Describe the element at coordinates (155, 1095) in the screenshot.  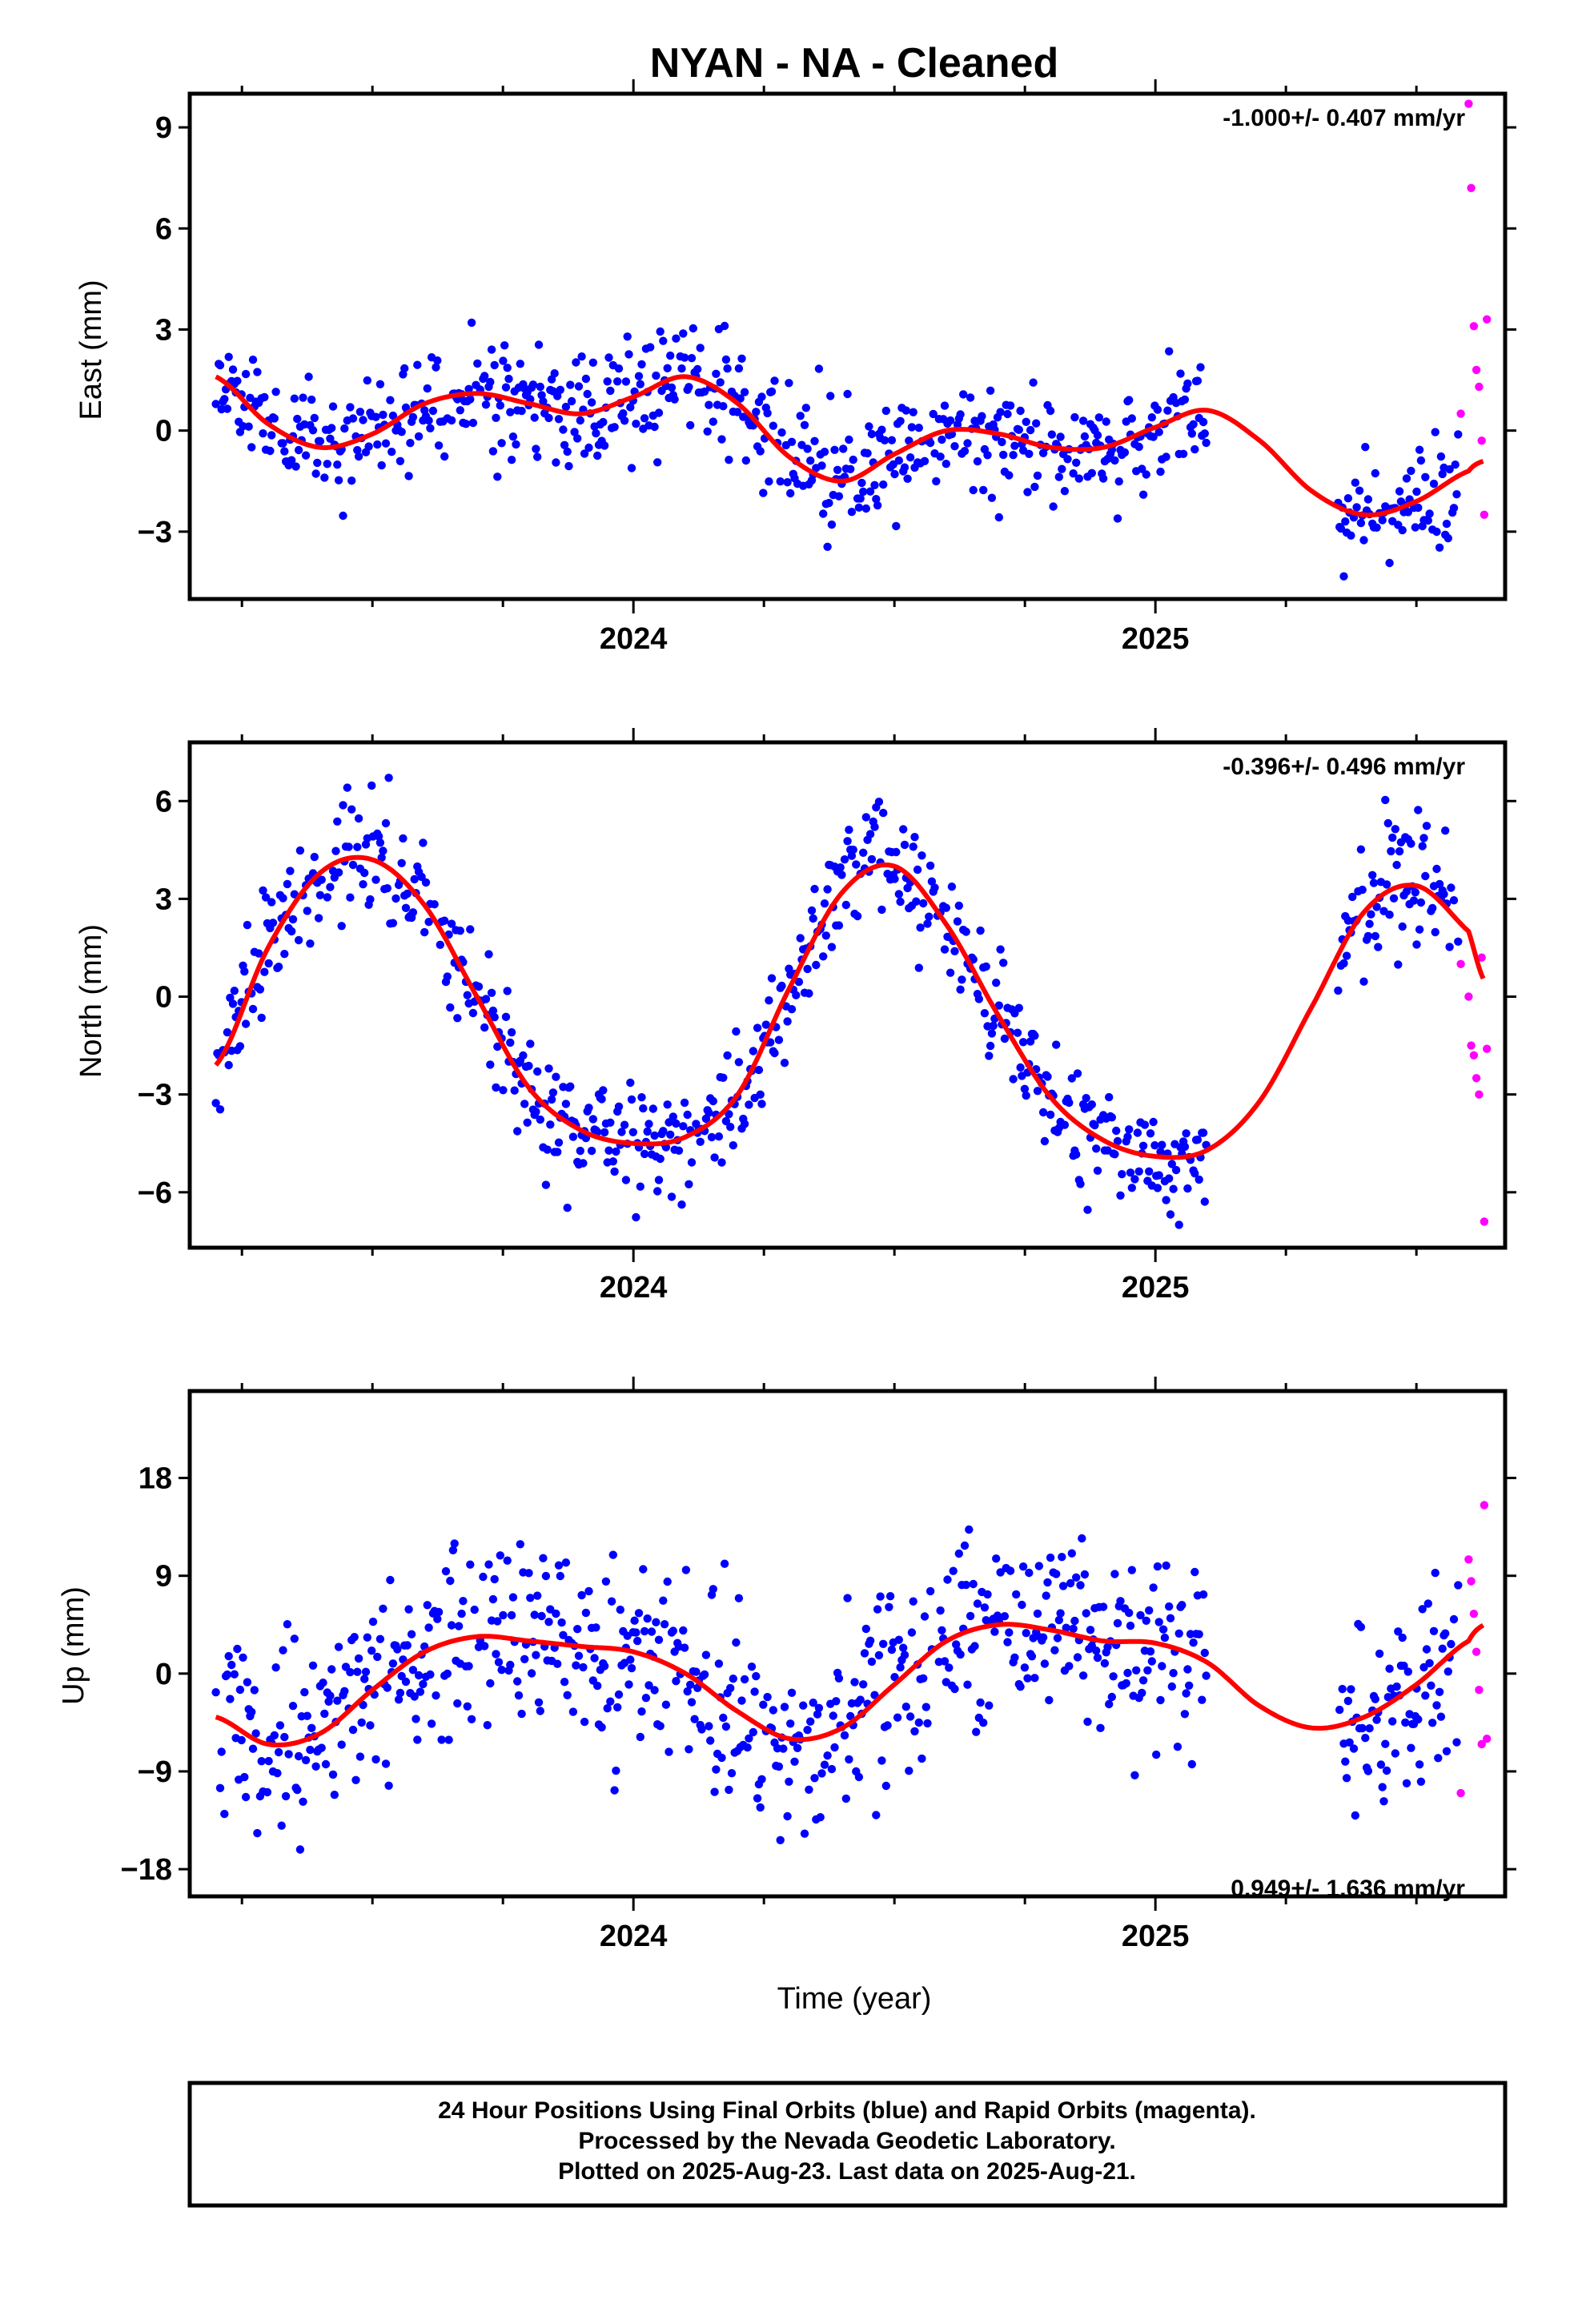
I see `north-ytick-label: −3` at that location.